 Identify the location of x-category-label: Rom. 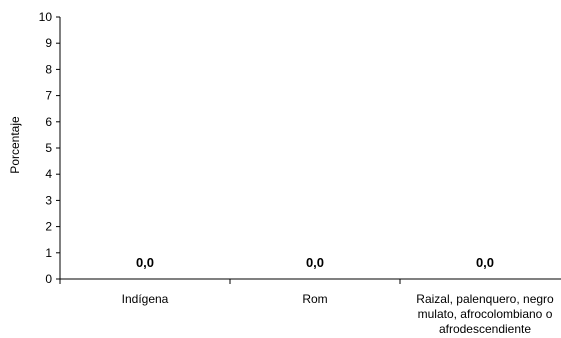
(315, 299).